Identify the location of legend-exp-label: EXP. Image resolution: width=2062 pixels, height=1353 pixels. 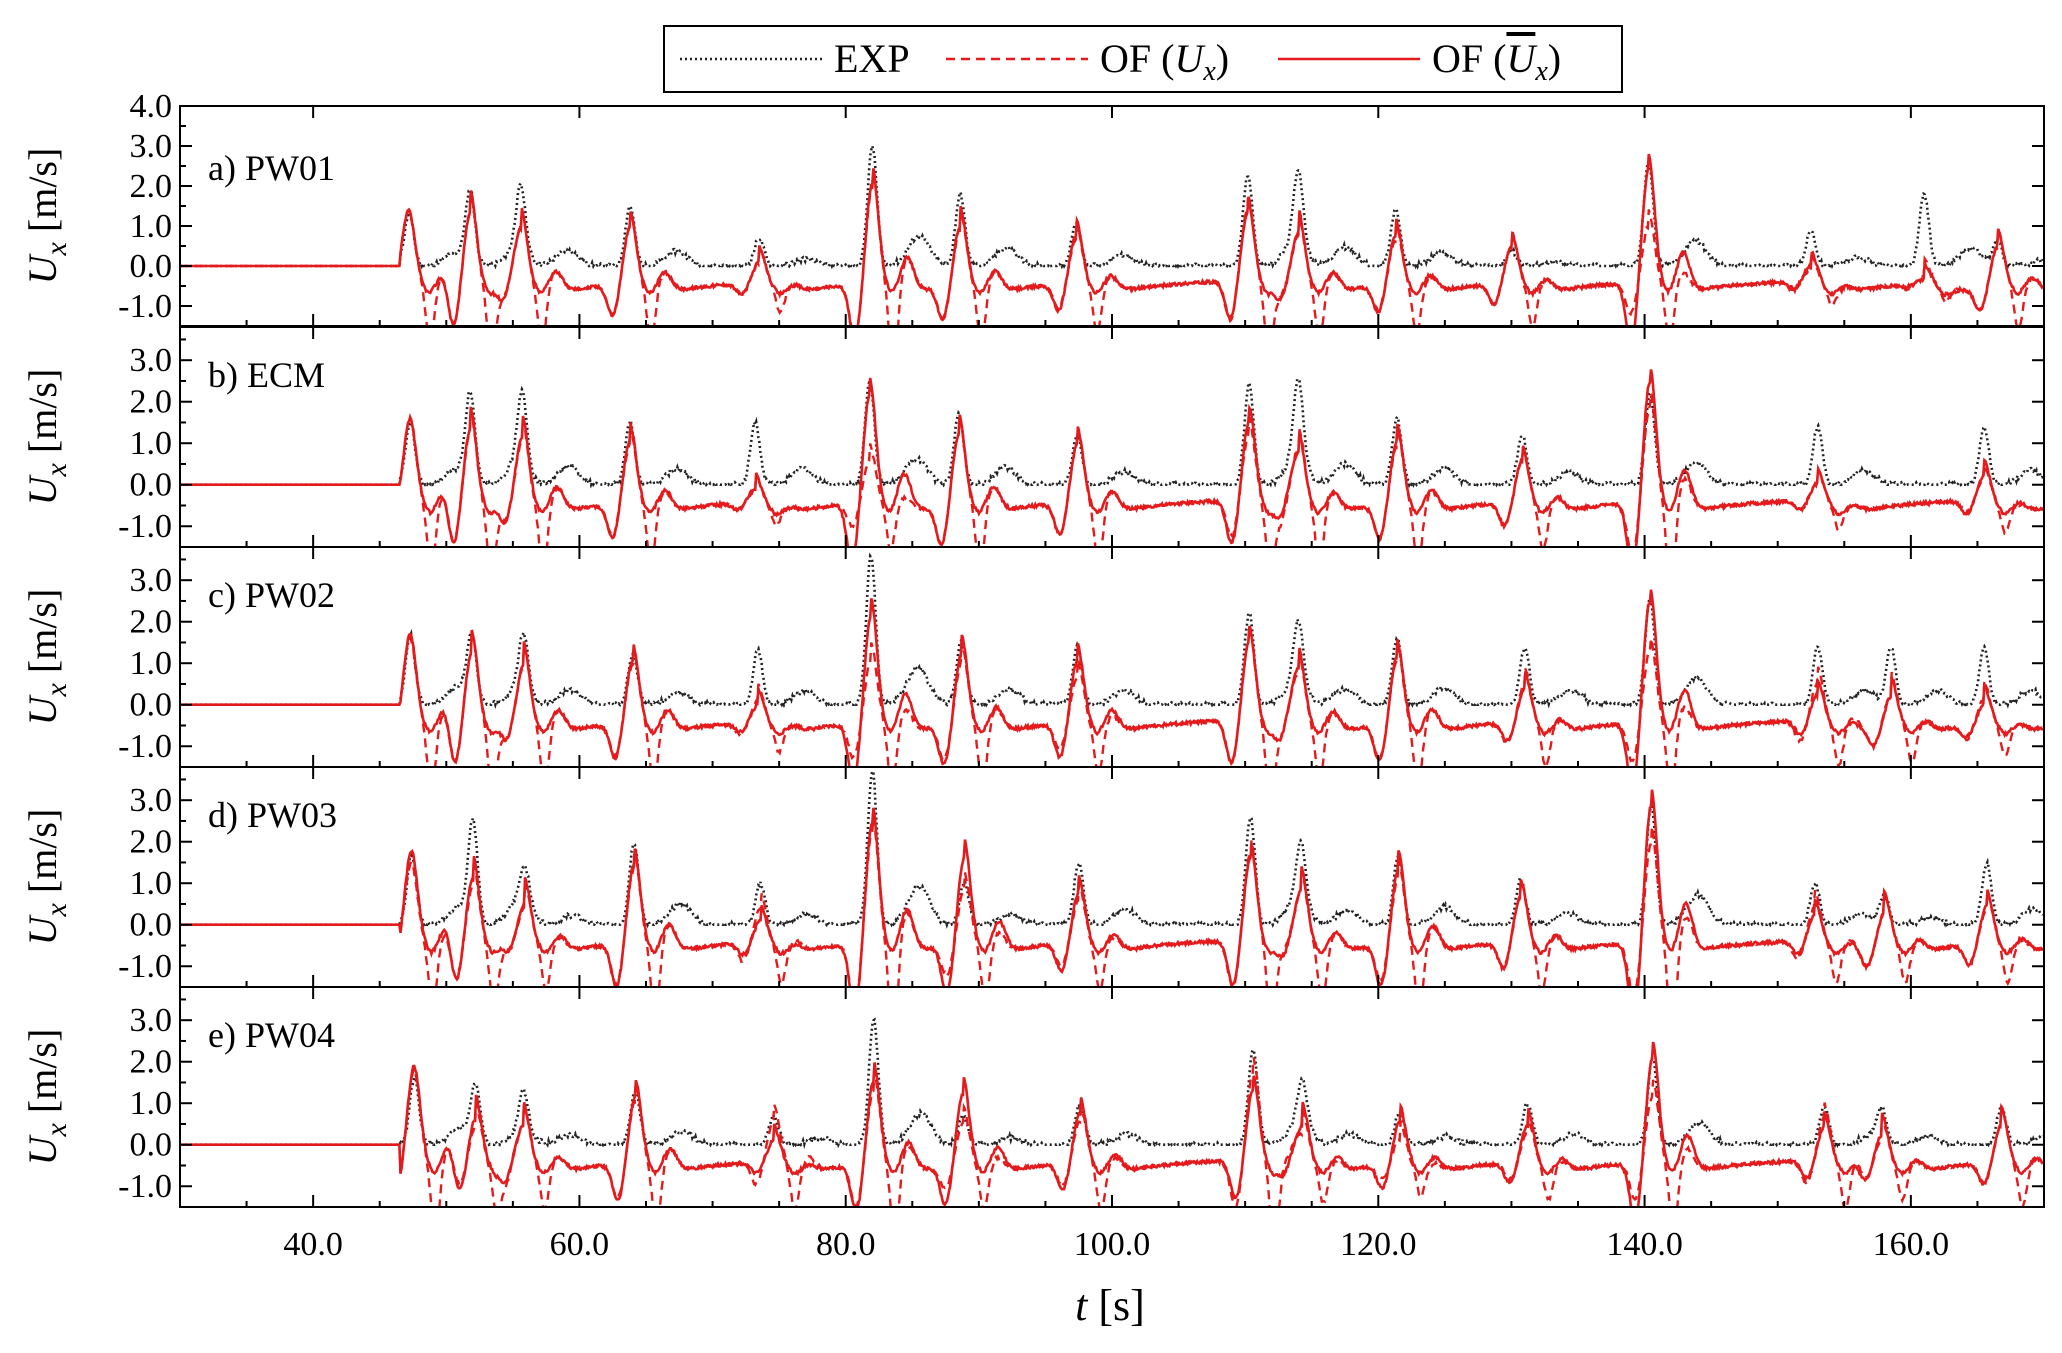
(872, 58).